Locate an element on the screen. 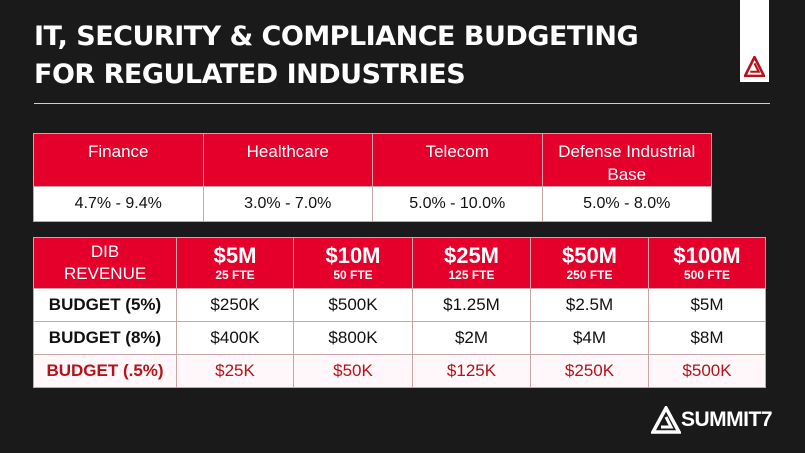  value-dib: 5.0% - 8.0% is located at coordinates (626, 204).